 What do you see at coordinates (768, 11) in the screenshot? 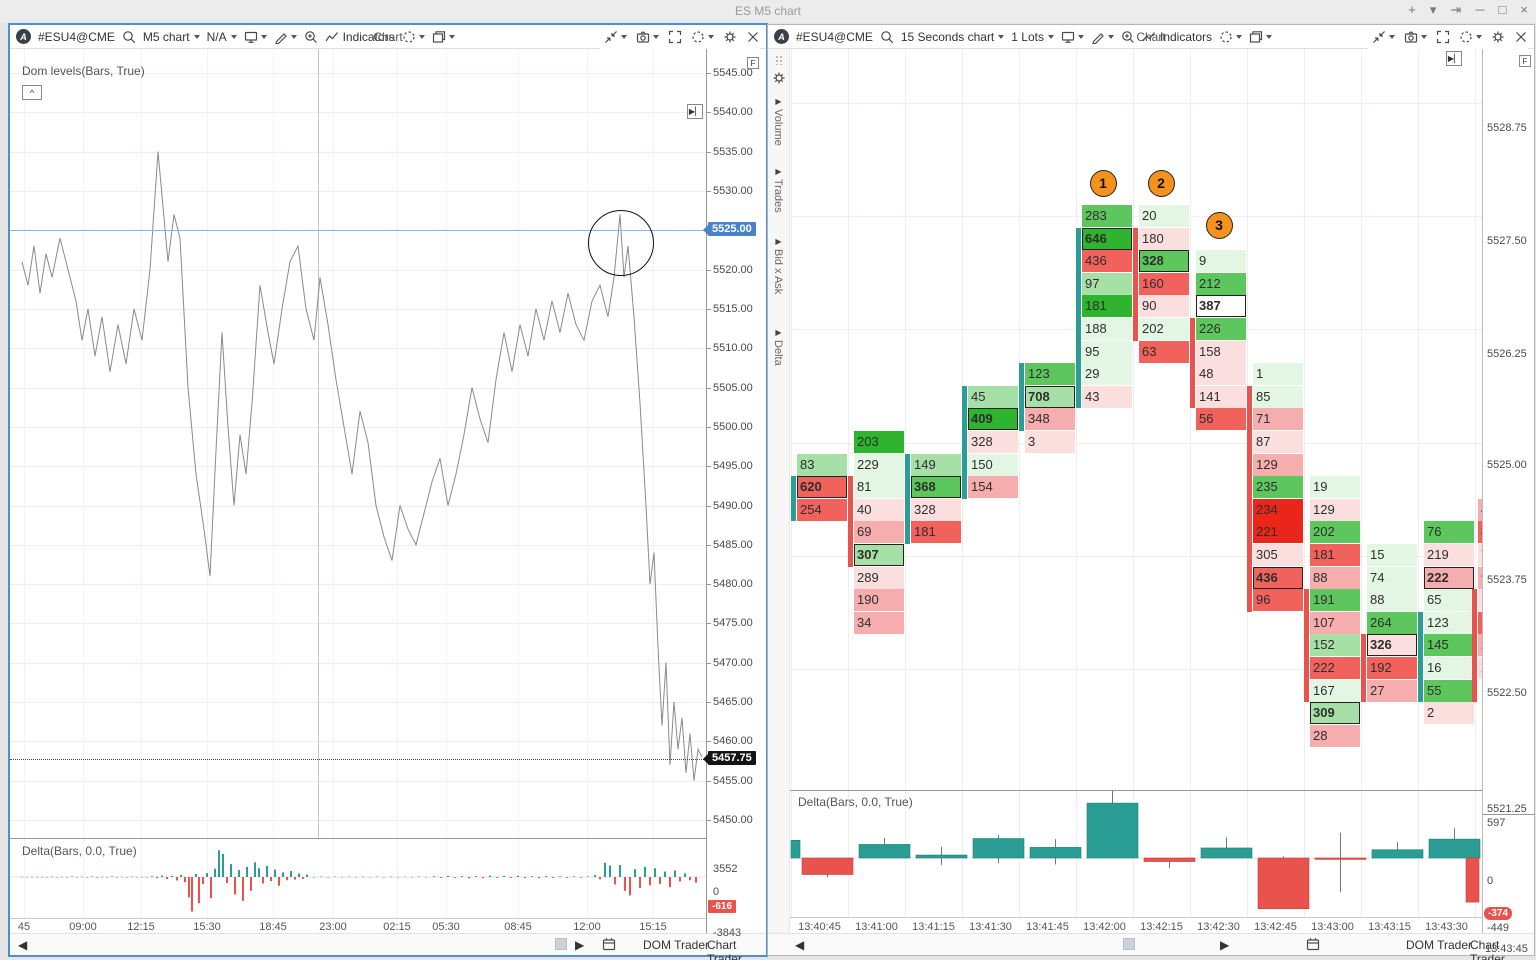
I see `window-titlebar: ES M5 chart + ▾ ⇥ ─ □ ×` at bounding box center [768, 11].